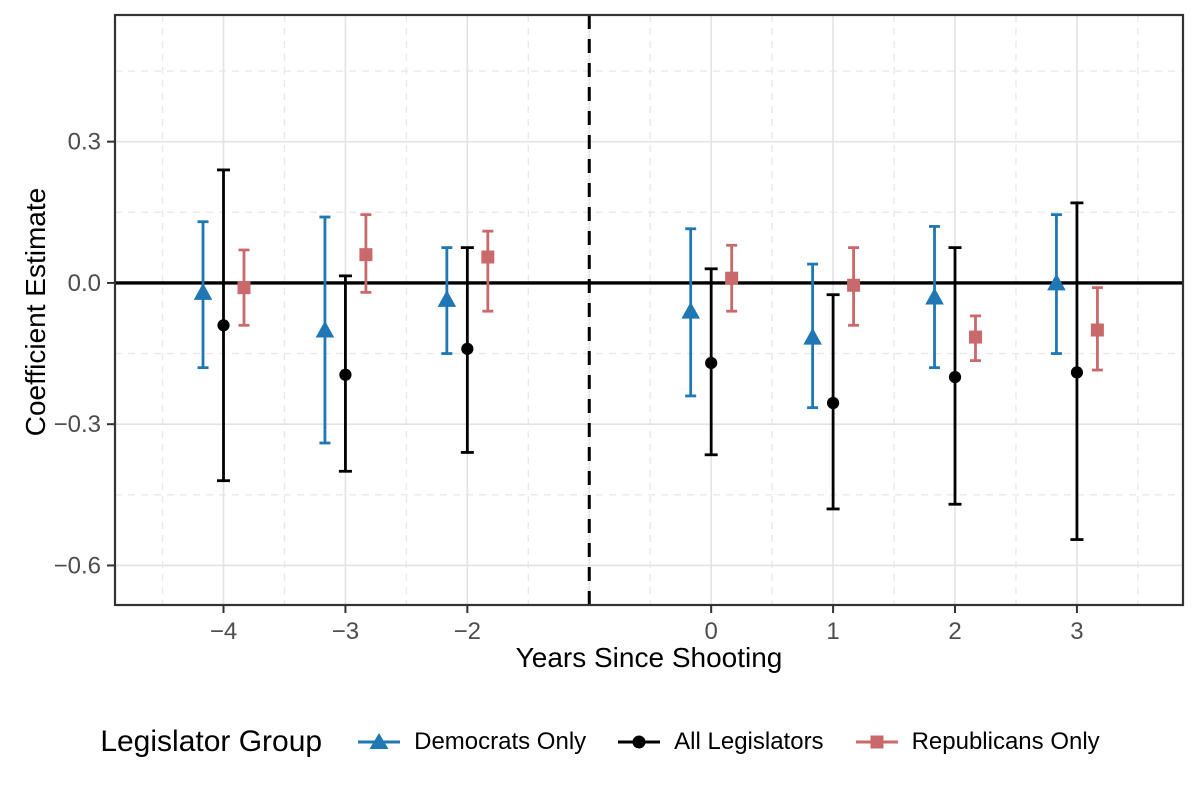  Describe the element at coordinates (223, 631) in the screenshot. I see `x-tick-label: −4` at that location.